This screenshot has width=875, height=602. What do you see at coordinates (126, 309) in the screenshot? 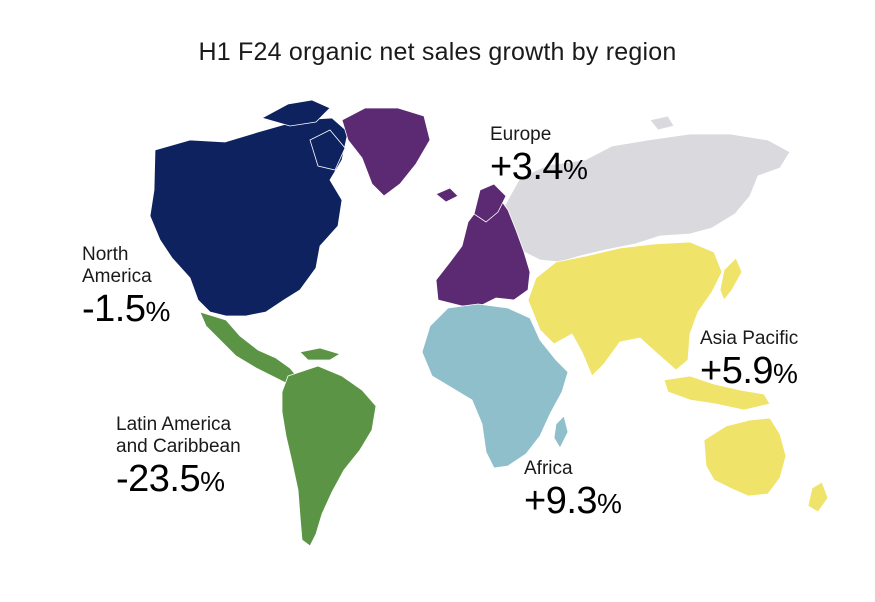
I see `region-value: -1.5%` at bounding box center [126, 309].